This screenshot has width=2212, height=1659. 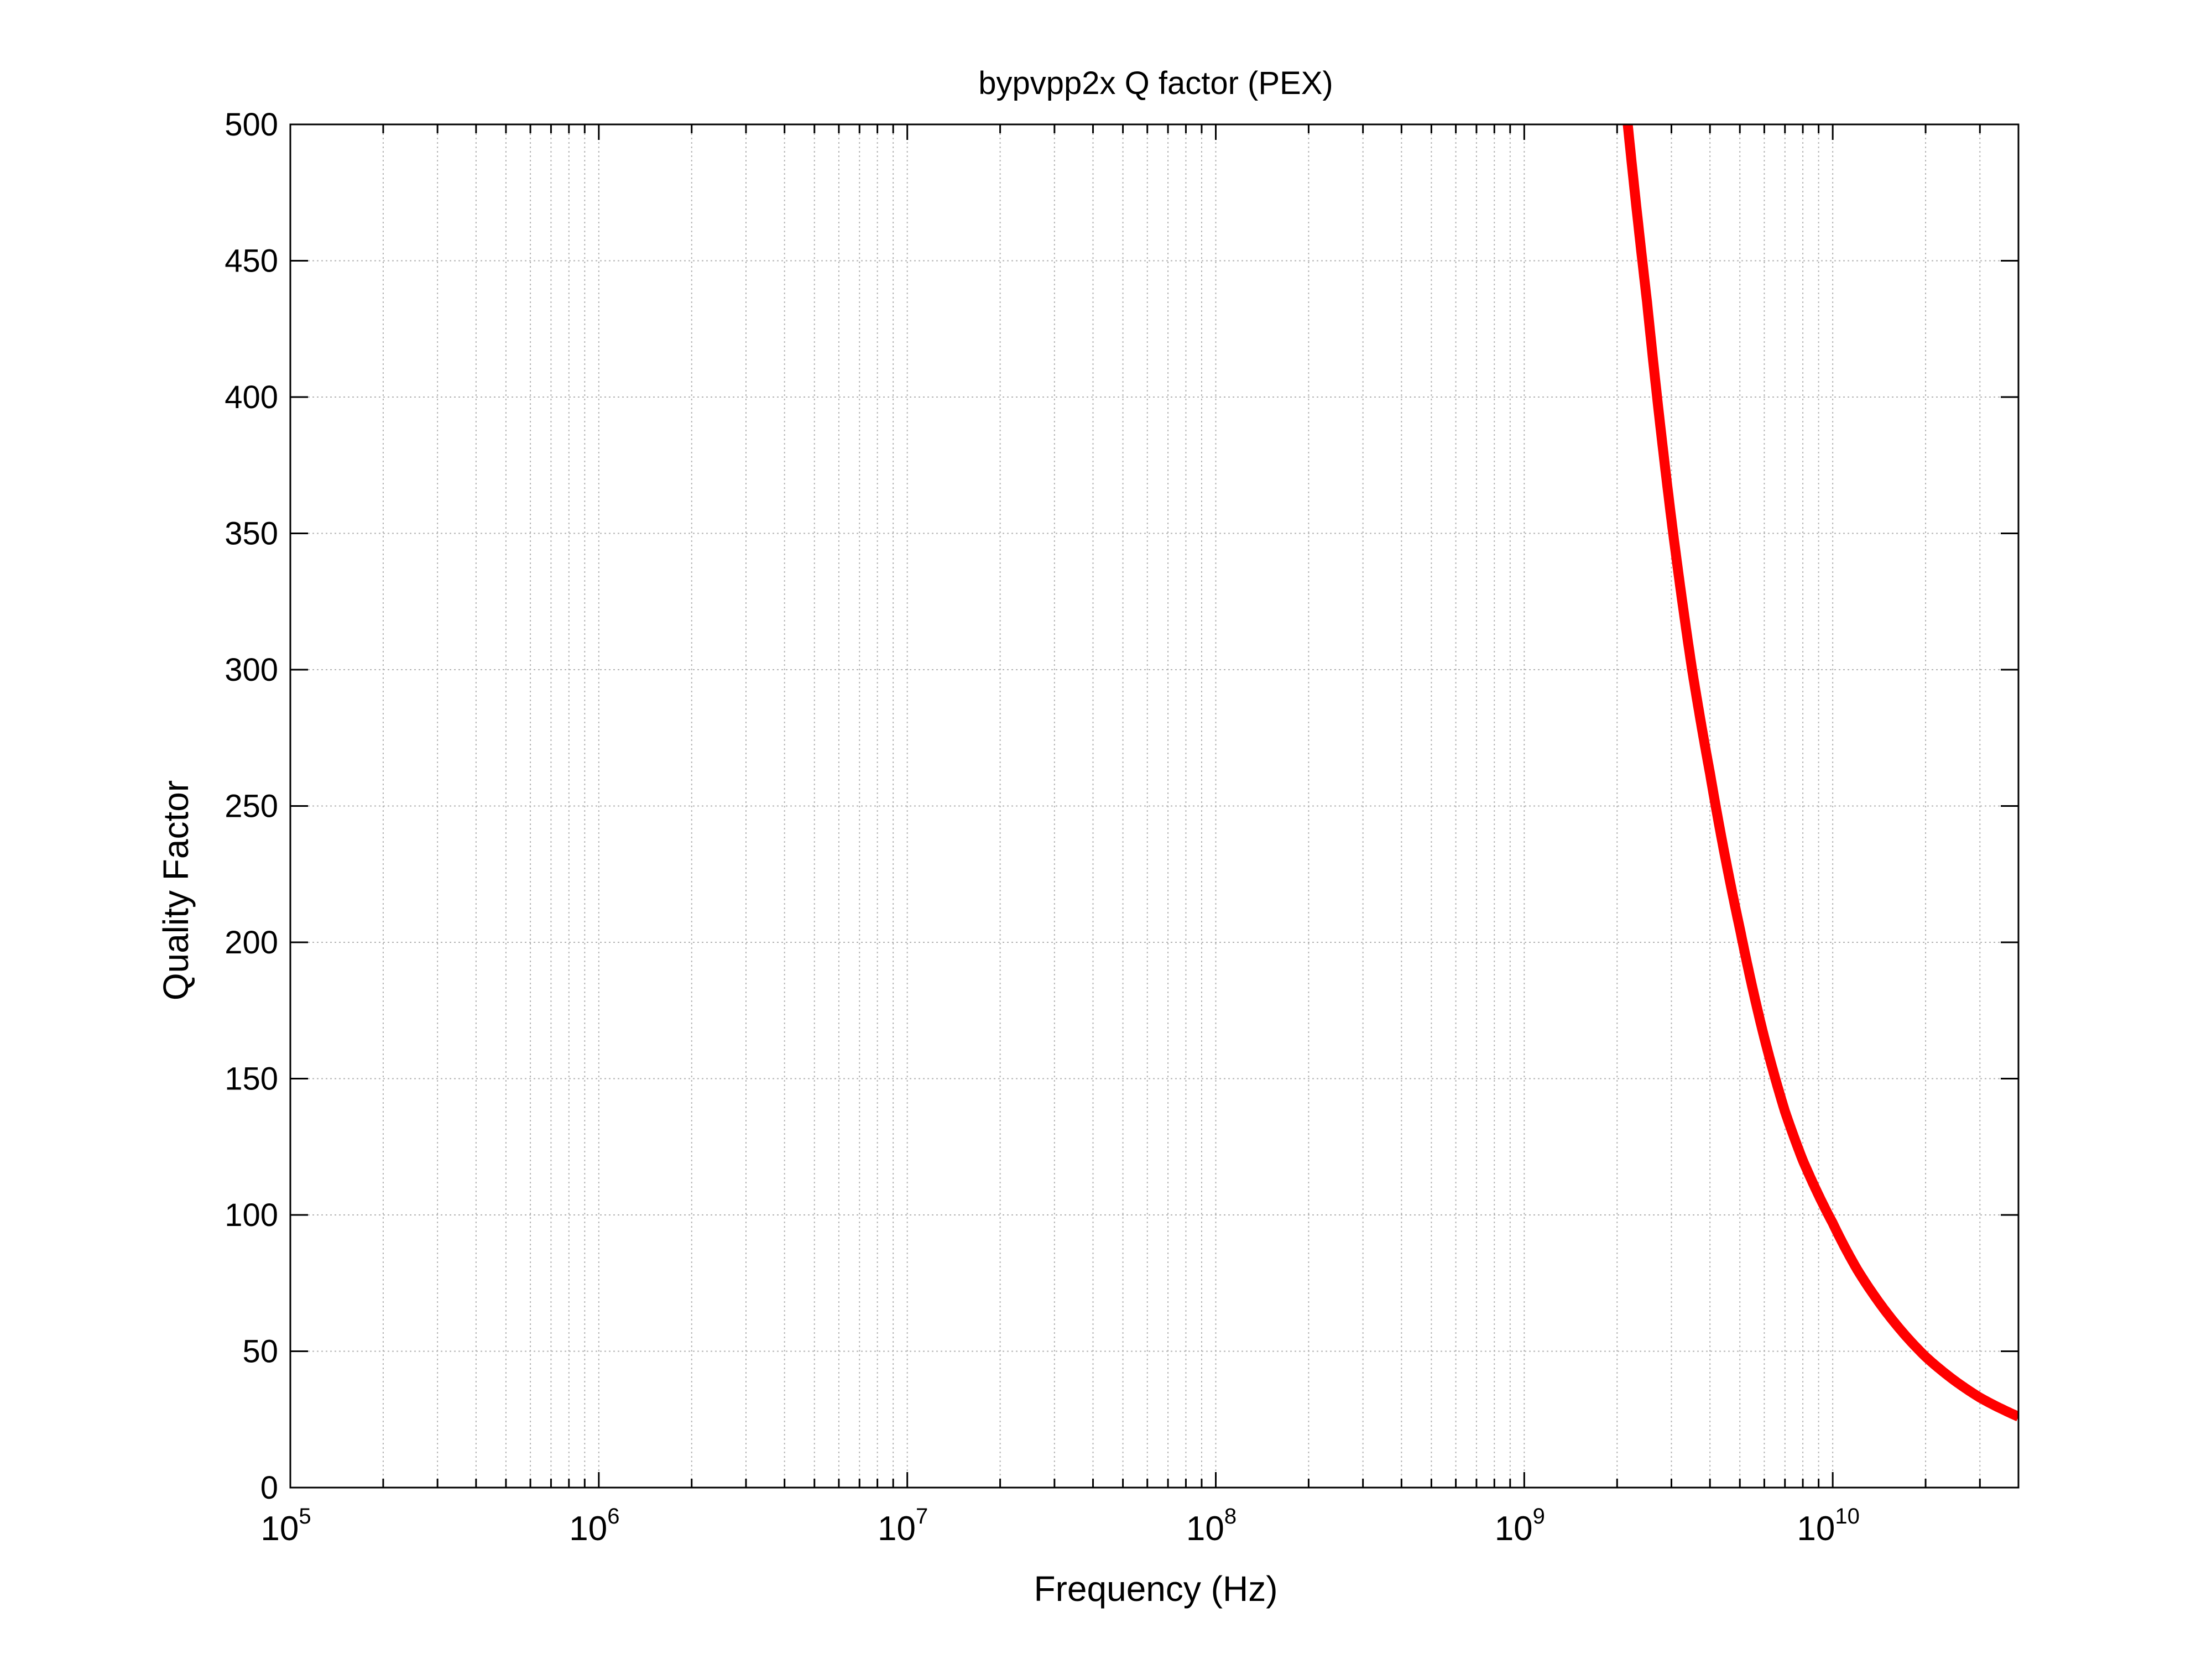 I want to click on y-tick-label: 450, so click(x=252, y=261).